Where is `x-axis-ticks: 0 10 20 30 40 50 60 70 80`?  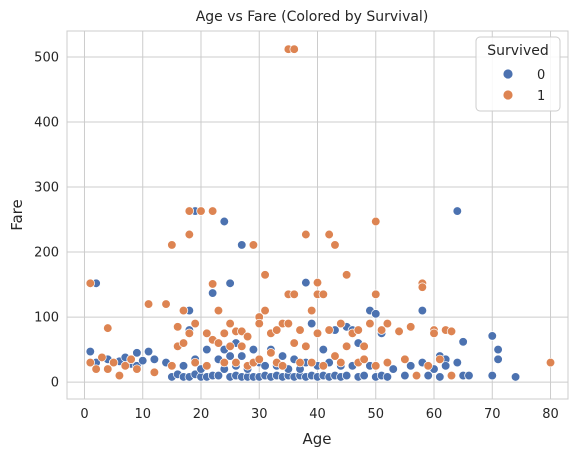 x-axis-ticks: 0 10 20 30 40 50 60 70 80 is located at coordinates (319, 414).